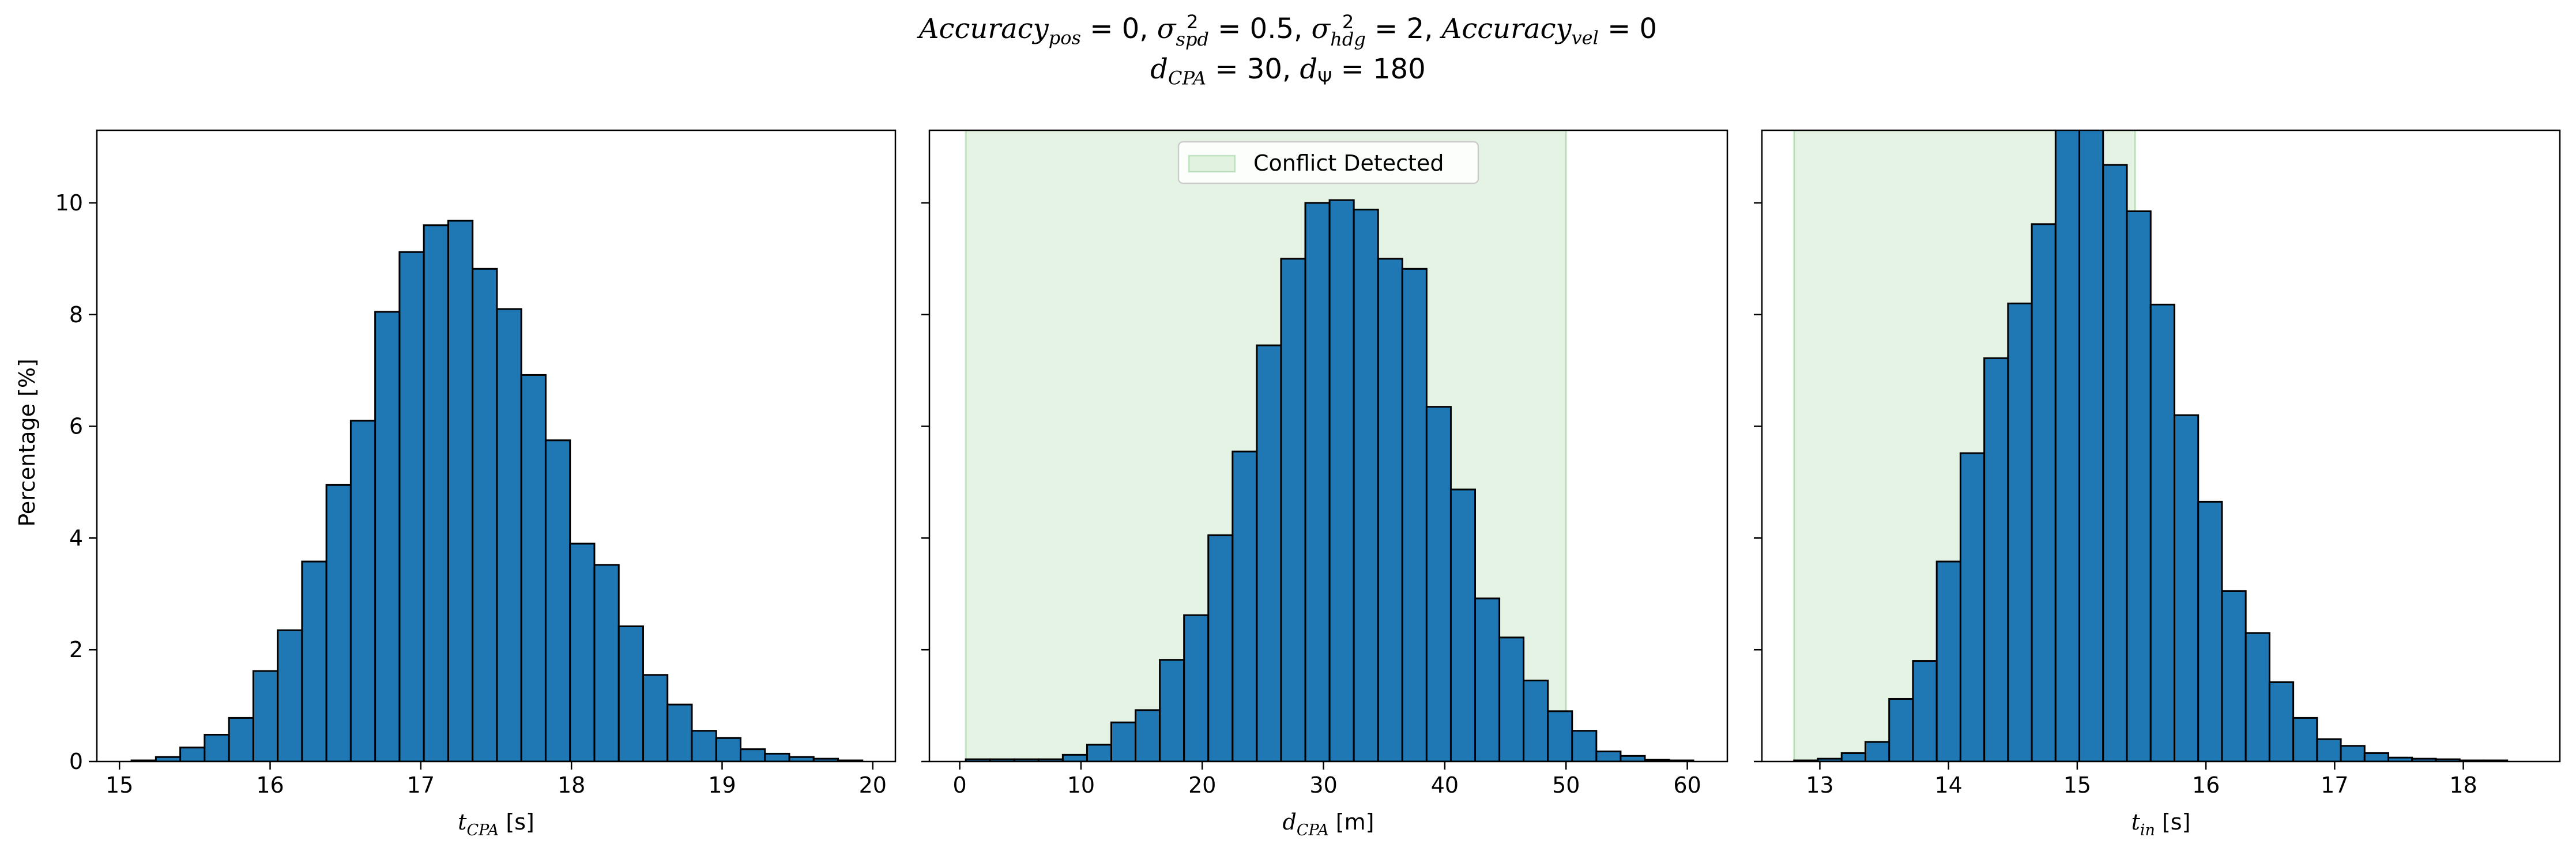 The width and height of the screenshot is (2576, 852). I want to click on x-axis-label-unit: [m], so click(1351, 822).